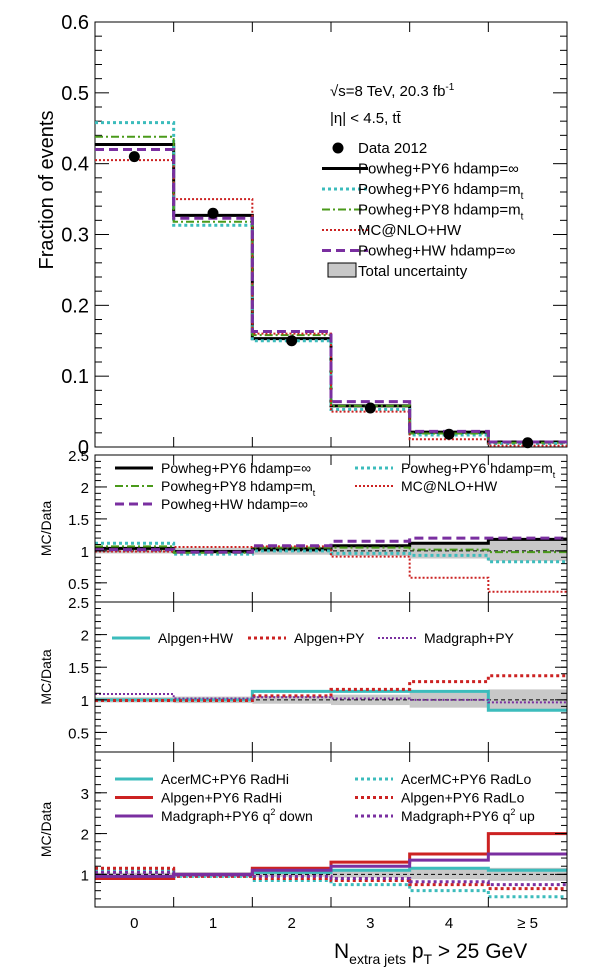  I want to click on ratio1-series-1-line, so click(331, 552).